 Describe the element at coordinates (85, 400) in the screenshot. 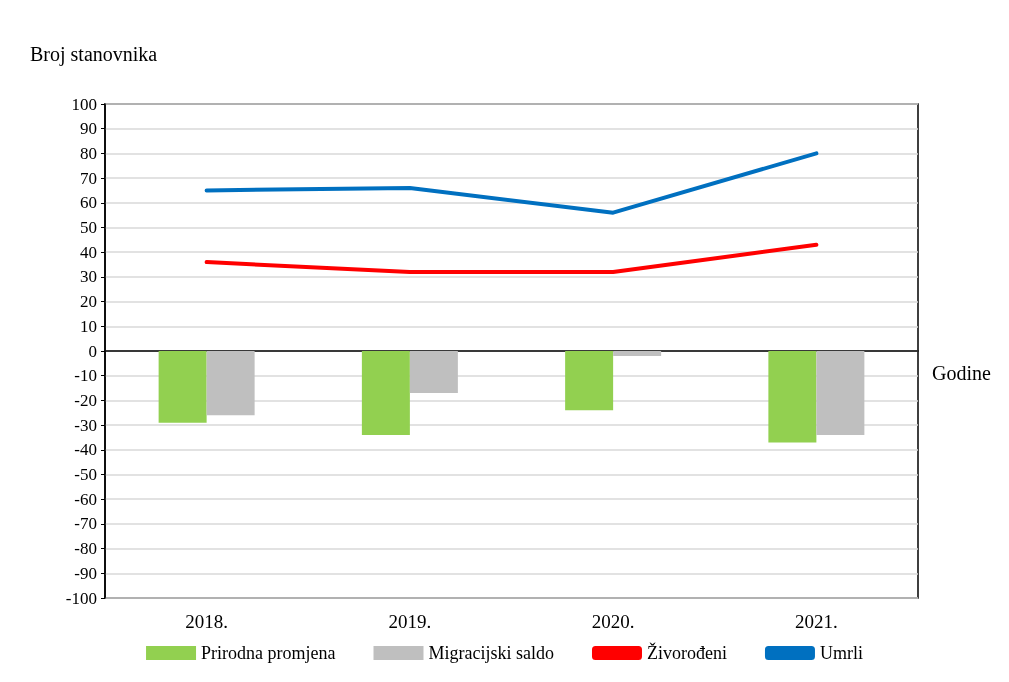

I see `y-tick-label: -20` at that location.